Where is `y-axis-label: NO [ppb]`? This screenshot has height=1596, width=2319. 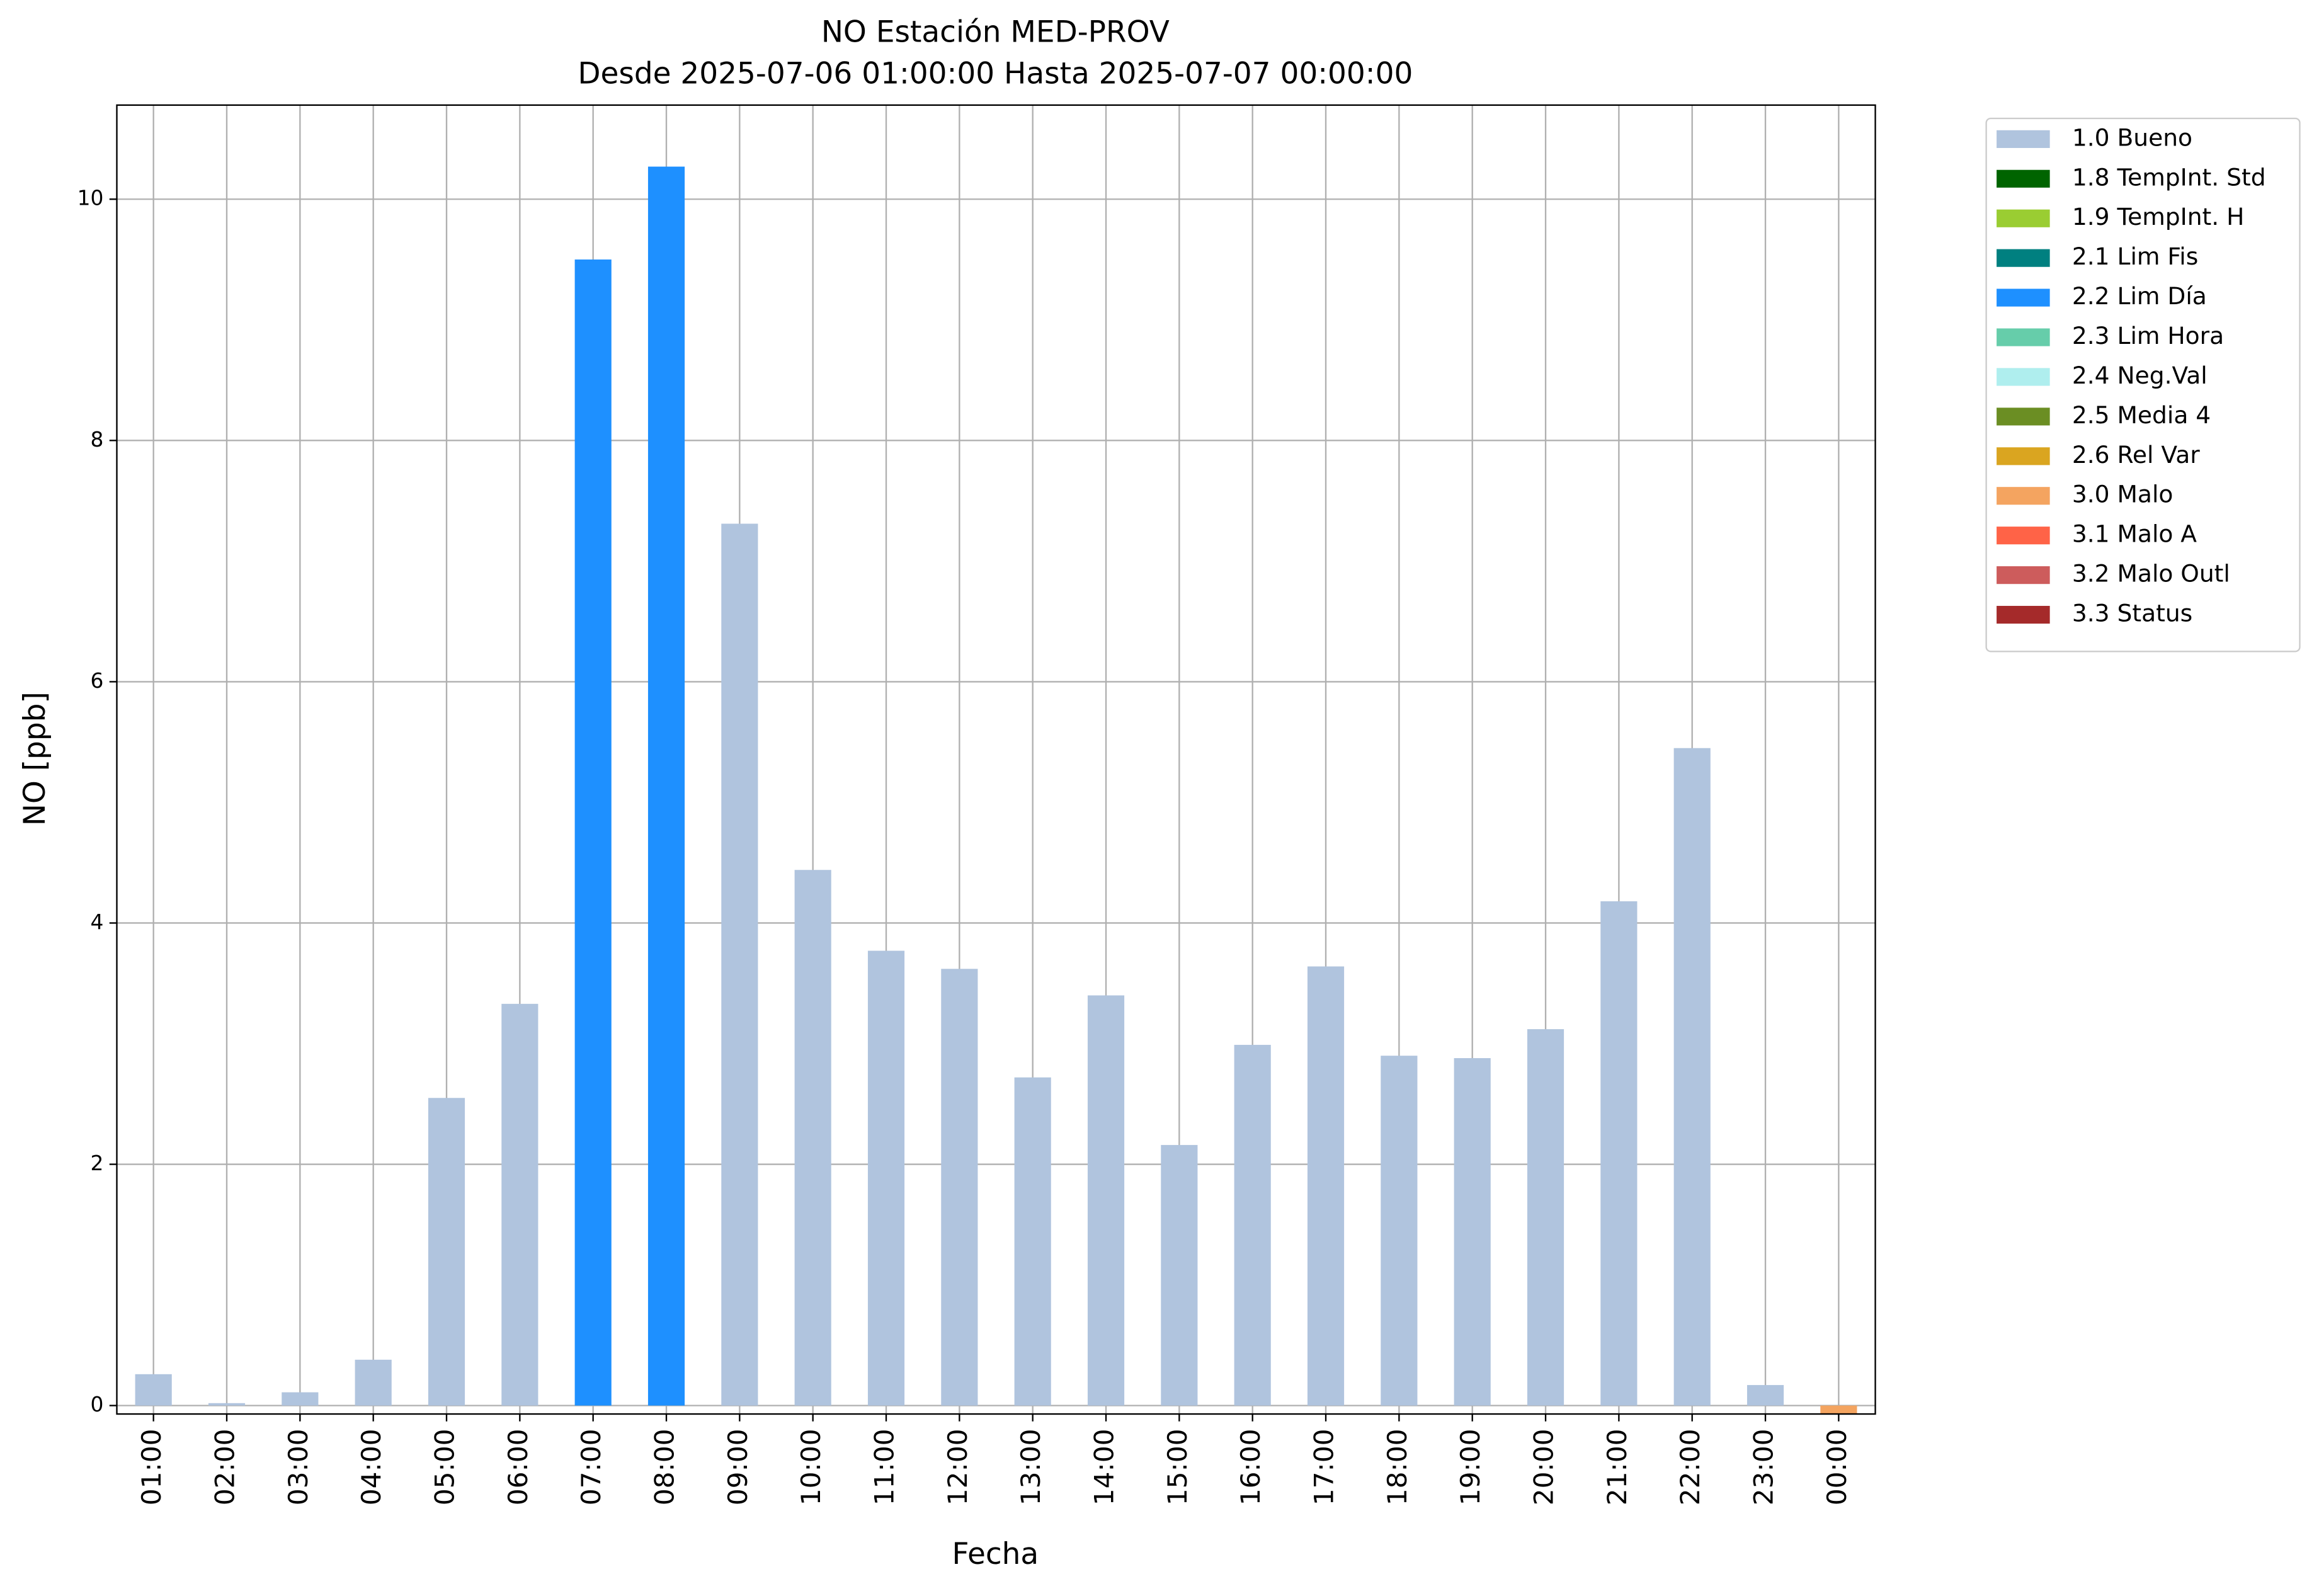
y-axis-label: NO [ppb] is located at coordinates (35, 759).